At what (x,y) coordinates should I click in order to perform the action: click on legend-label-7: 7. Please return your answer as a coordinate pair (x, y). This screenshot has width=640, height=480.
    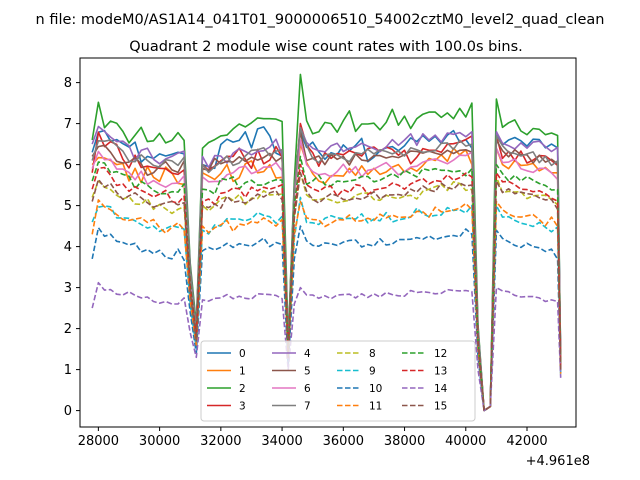
    Looking at the image, I should click on (307, 407).